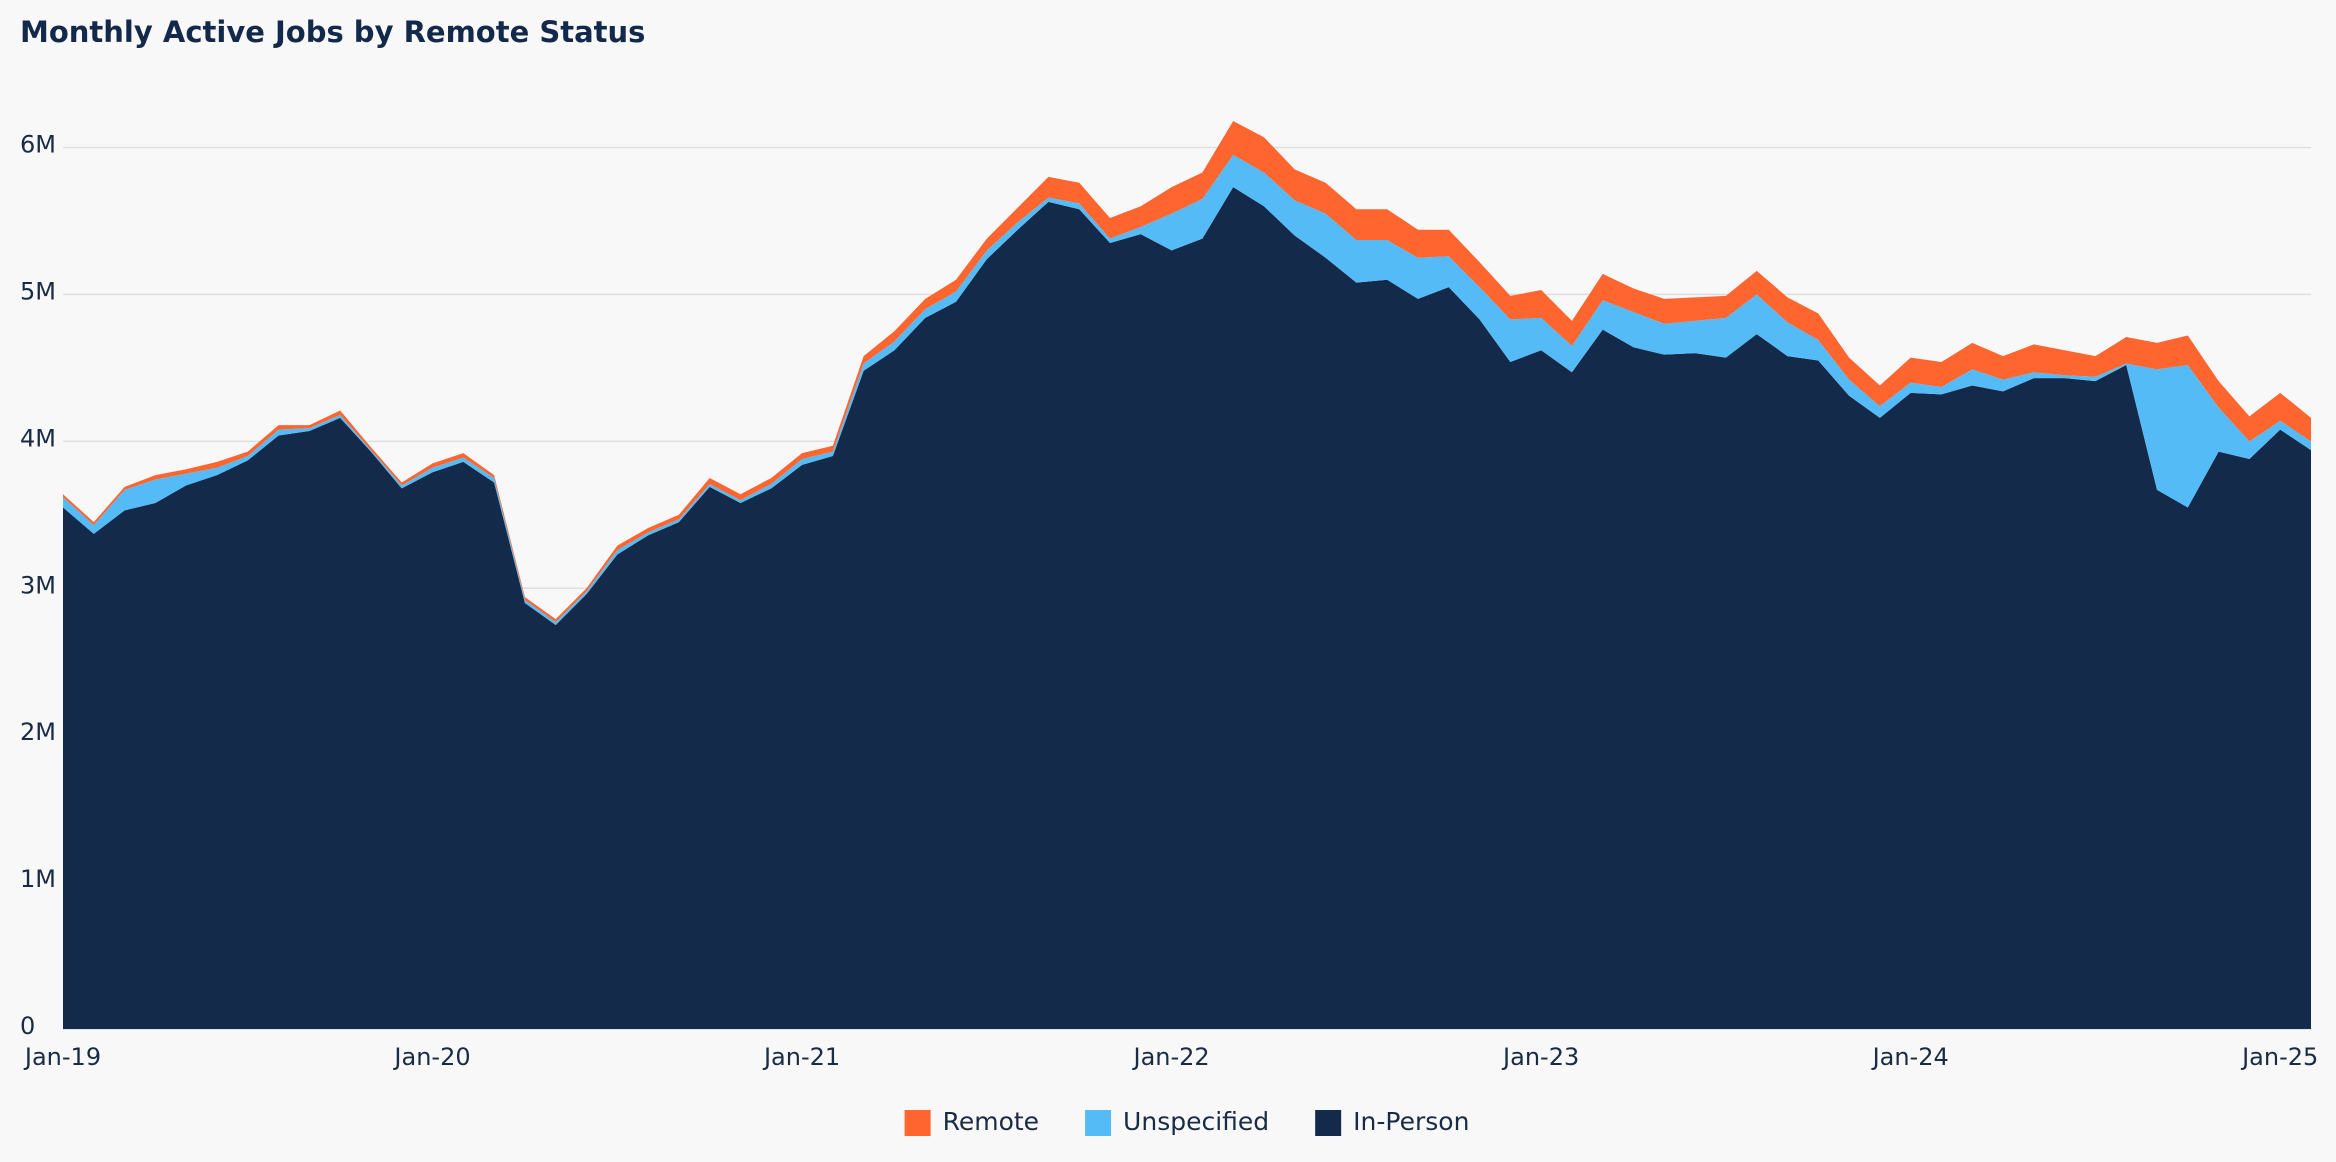 Image resolution: width=2336 pixels, height=1162 pixels. I want to click on legend-item: In-Person, so click(1392, 1121).